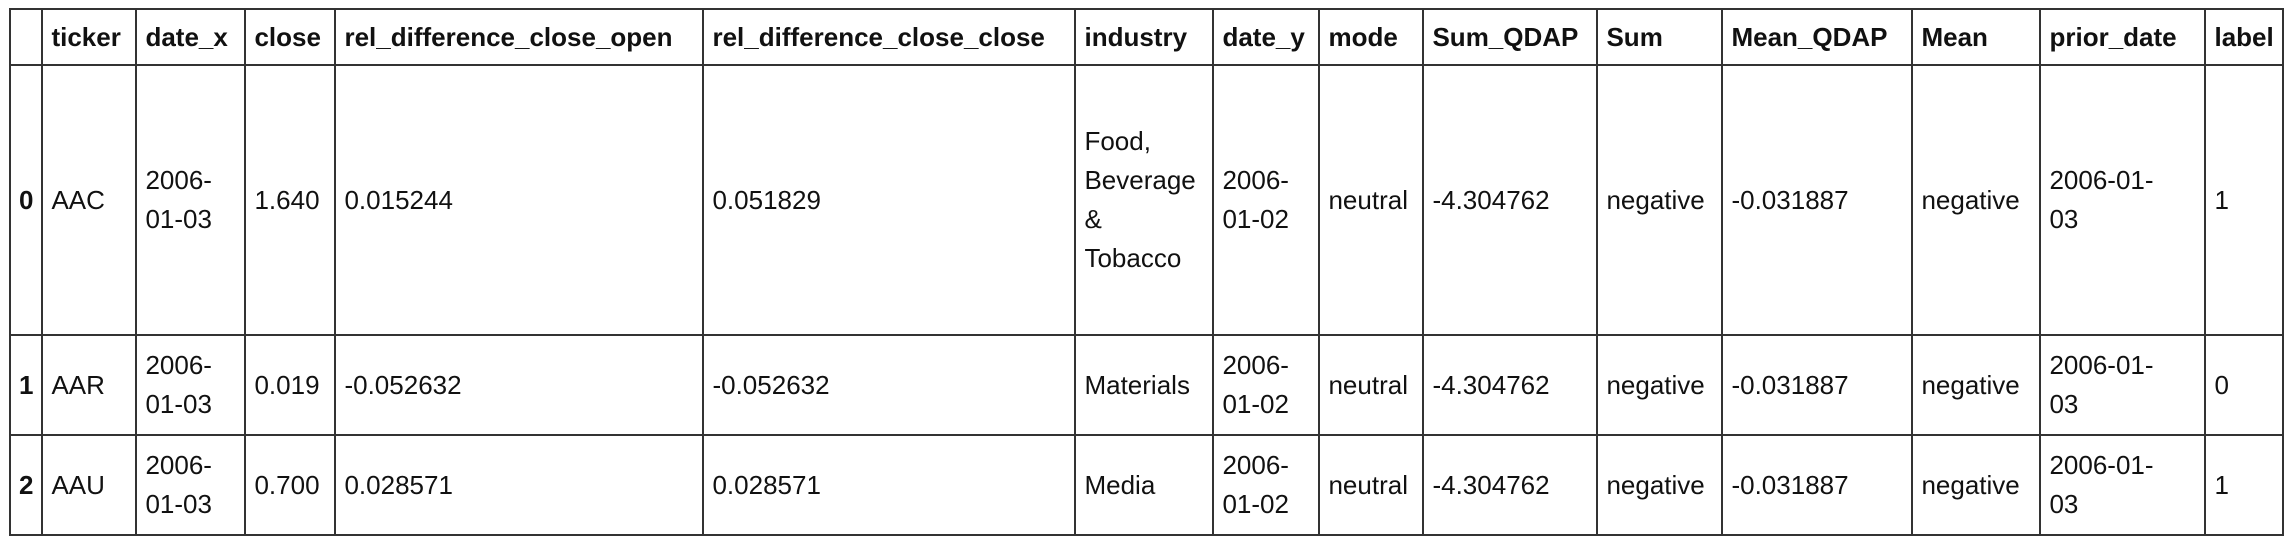  Describe the element at coordinates (519, 37) in the screenshot. I see `header-rel-difference-close-open: rel_difference_close_open` at that location.